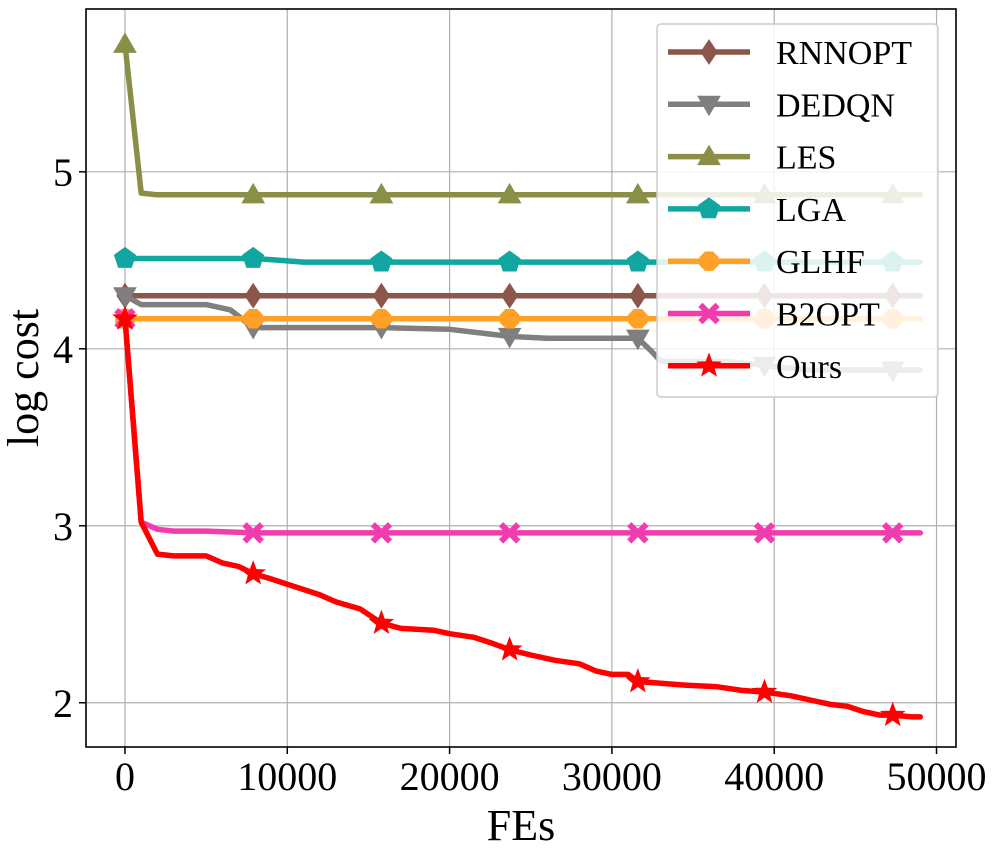 The width and height of the screenshot is (997, 854). What do you see at coordinates (63, 349) in the screenshot?
I see `y-tick-label: 4` at bounding box center [63, 349].